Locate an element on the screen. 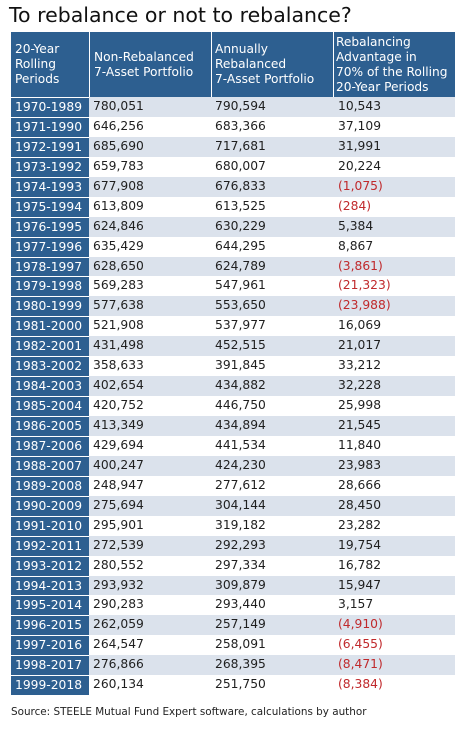  advantage-cell: 25,998 is located at coordinates (360, 405).